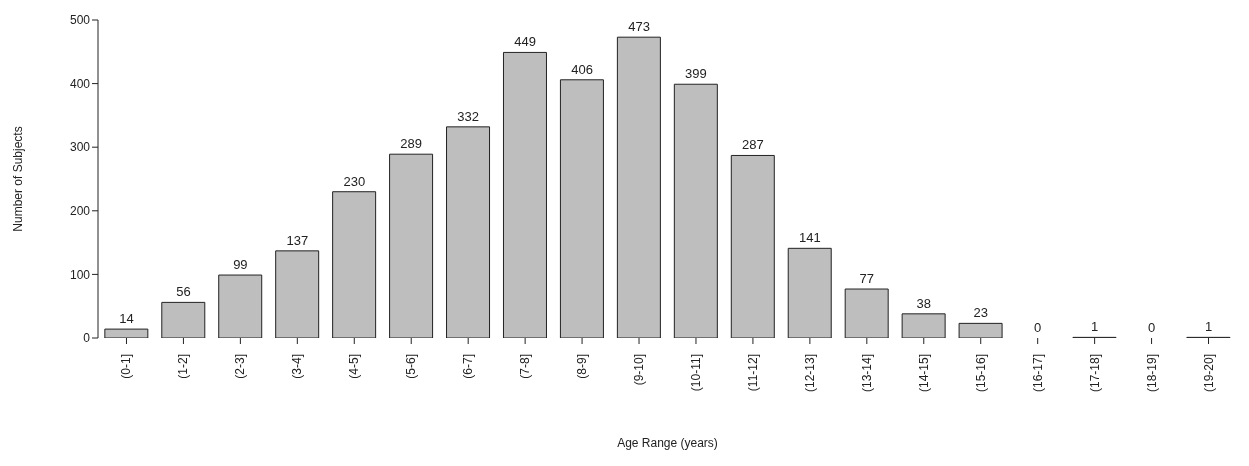 The height and width of the screenshot is (466, 1249). Describe the element at coordinates (1151, 373) in the screenshot. I see `x-tick-label: (18-19]` at that location.